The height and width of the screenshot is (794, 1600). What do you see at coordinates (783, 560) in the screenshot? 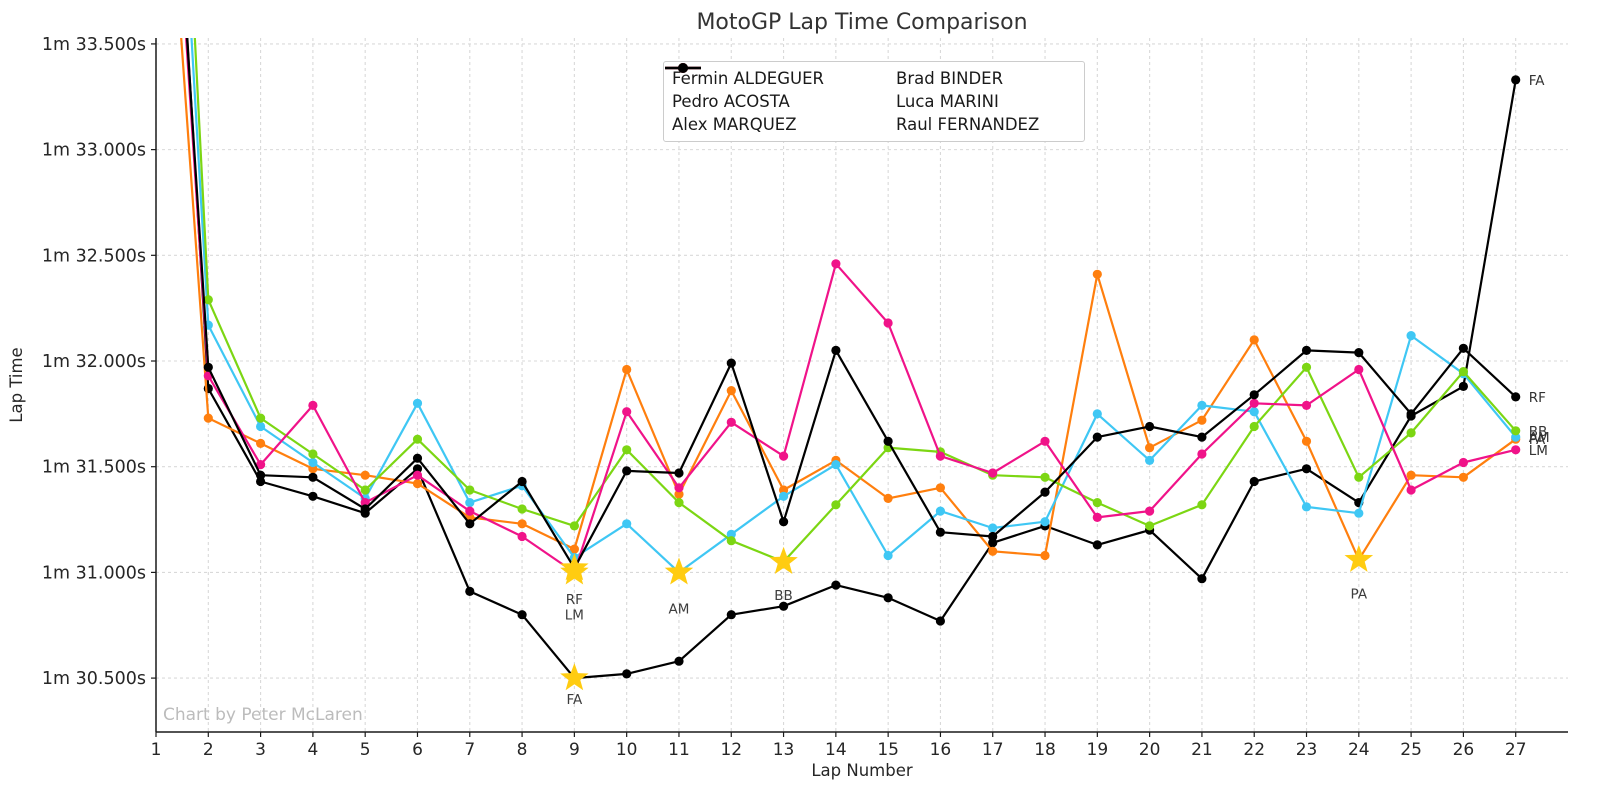
I see `fastest-lap-star-BB` at bounding box center [783, 560].